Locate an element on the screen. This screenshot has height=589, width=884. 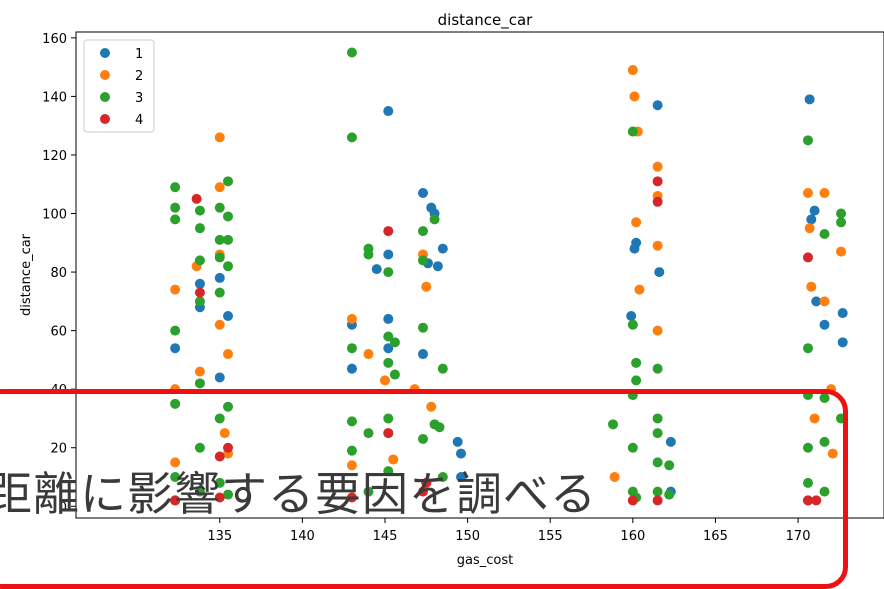
y-axis-label: distance_car is located at coordinates (26, 274).